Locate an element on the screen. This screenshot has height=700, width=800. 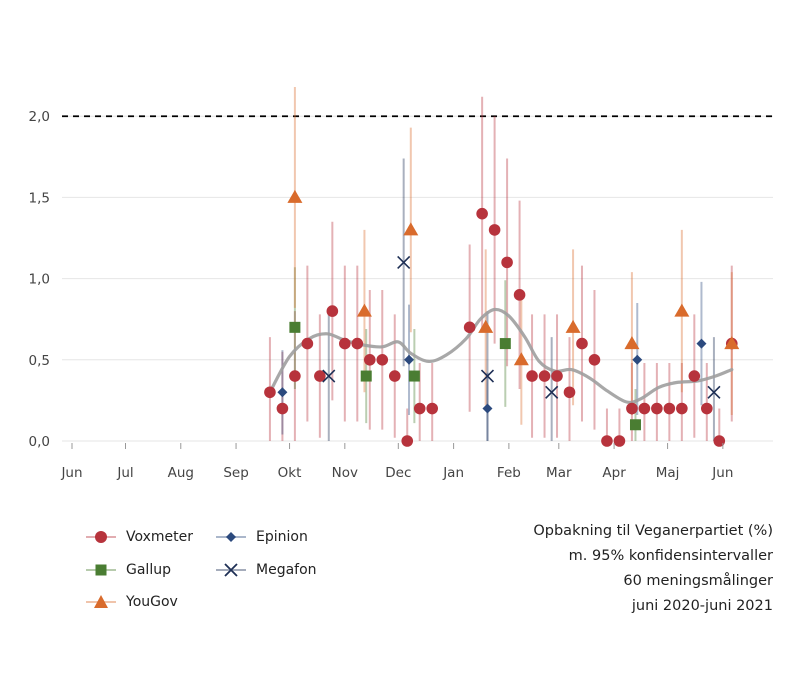
x-tick-label: Aug is located at coordinates (181, 473).